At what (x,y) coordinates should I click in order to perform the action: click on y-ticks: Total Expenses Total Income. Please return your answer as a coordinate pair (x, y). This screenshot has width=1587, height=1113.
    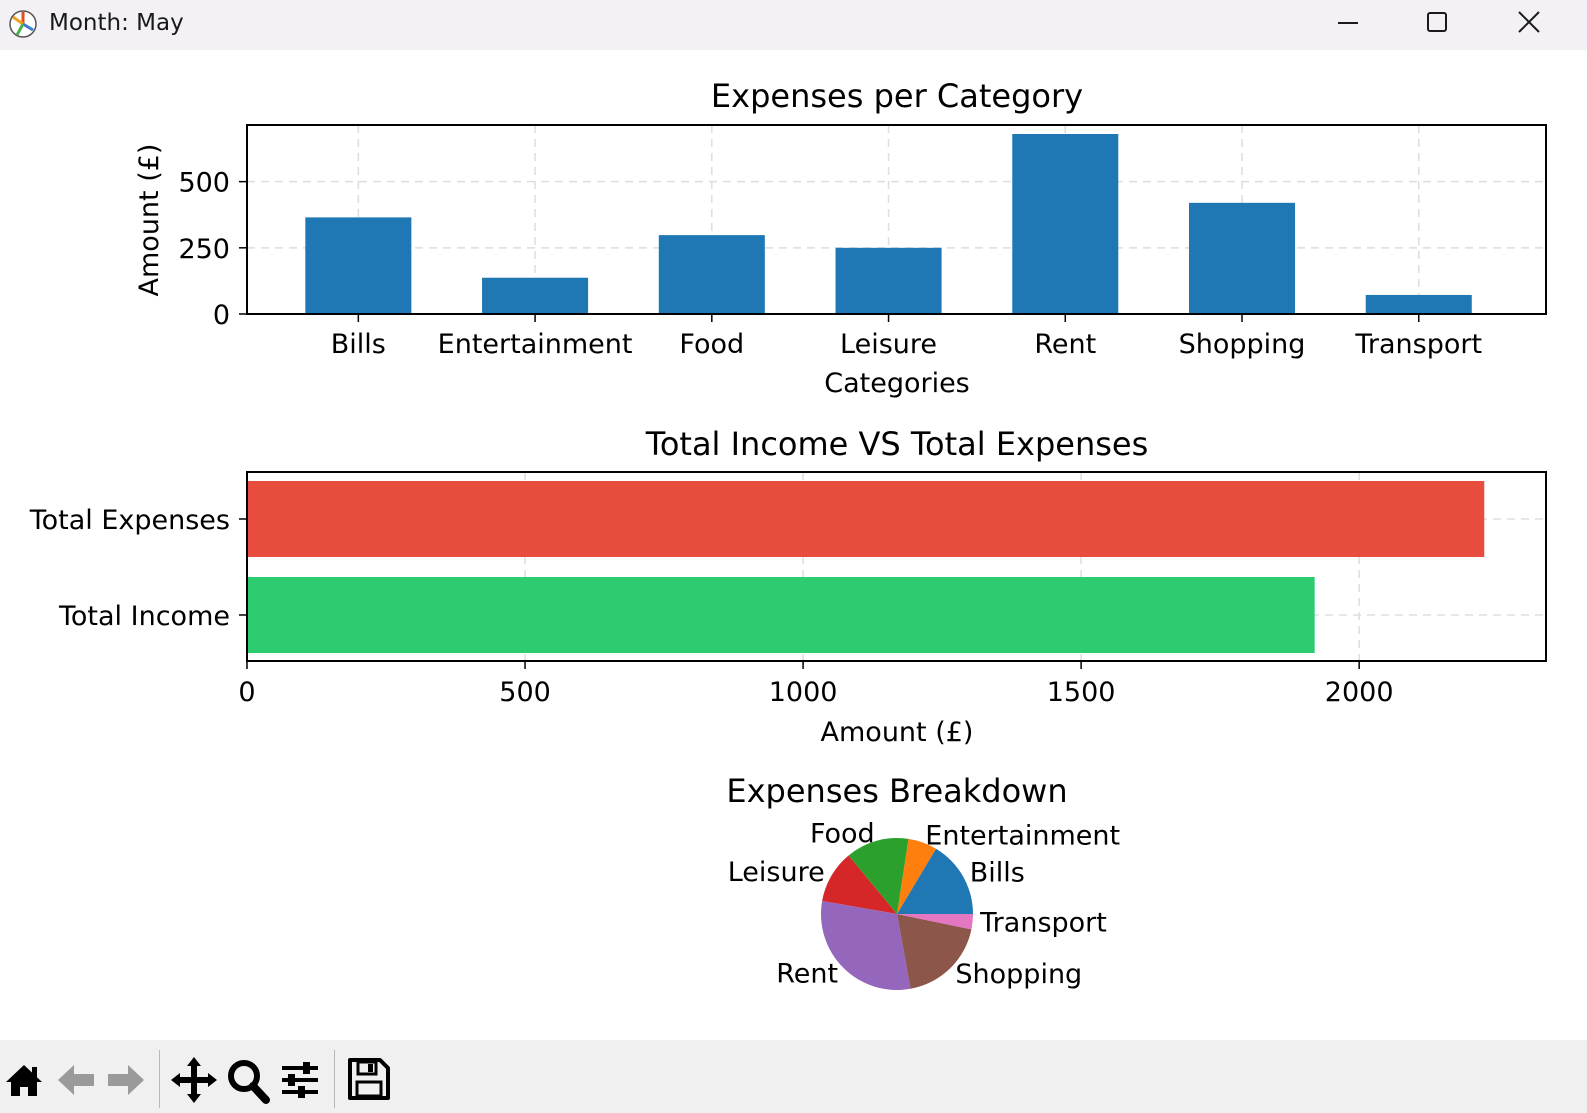
    Looking at the image, I should click on (138, 568).